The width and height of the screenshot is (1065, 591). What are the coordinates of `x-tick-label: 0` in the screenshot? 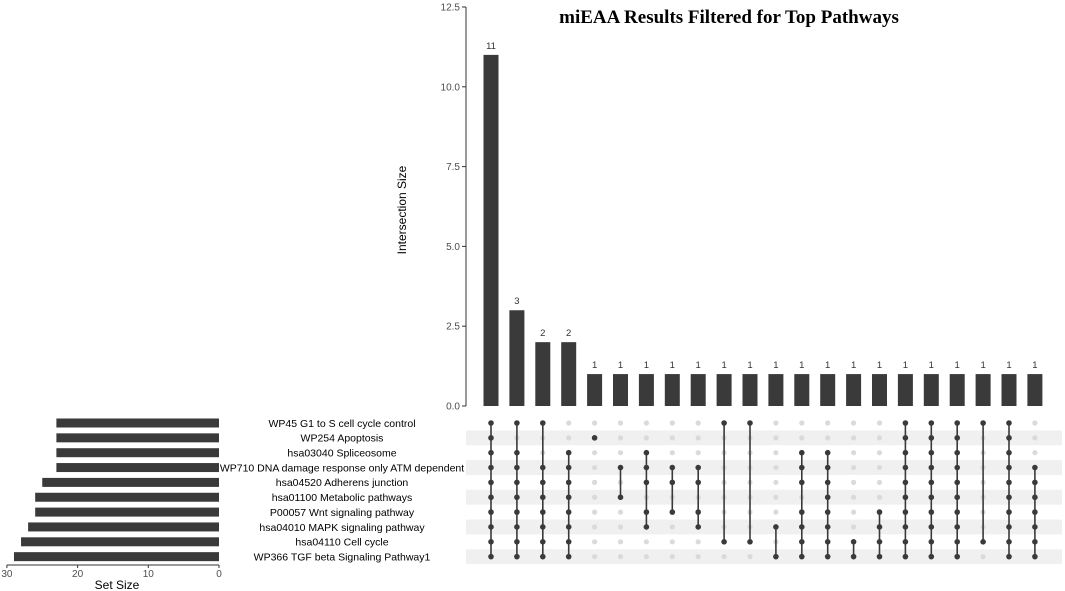 It's located at (219, 574).